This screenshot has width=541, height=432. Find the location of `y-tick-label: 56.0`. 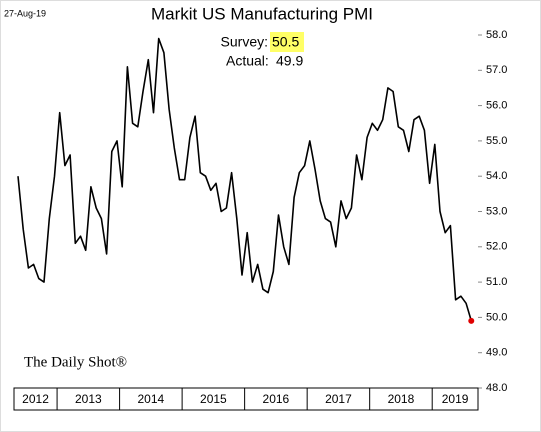

y-tick-label: 56.0 is located at coordinates (496, 106).